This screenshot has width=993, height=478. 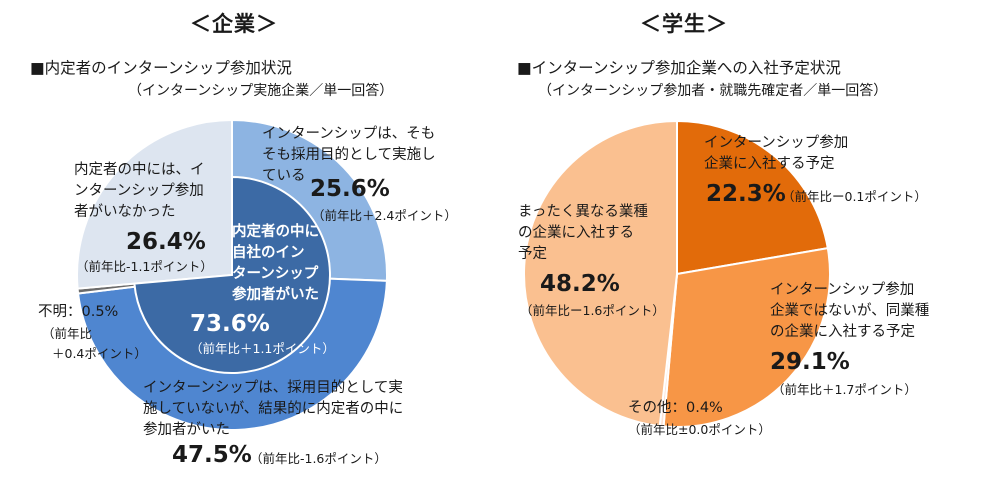 What do you see at coordinates (844, 389) in the screenshot?
I see `student-seg-b-change: （前年比＋1.7ポイント）` at bounding box center [844, 389].